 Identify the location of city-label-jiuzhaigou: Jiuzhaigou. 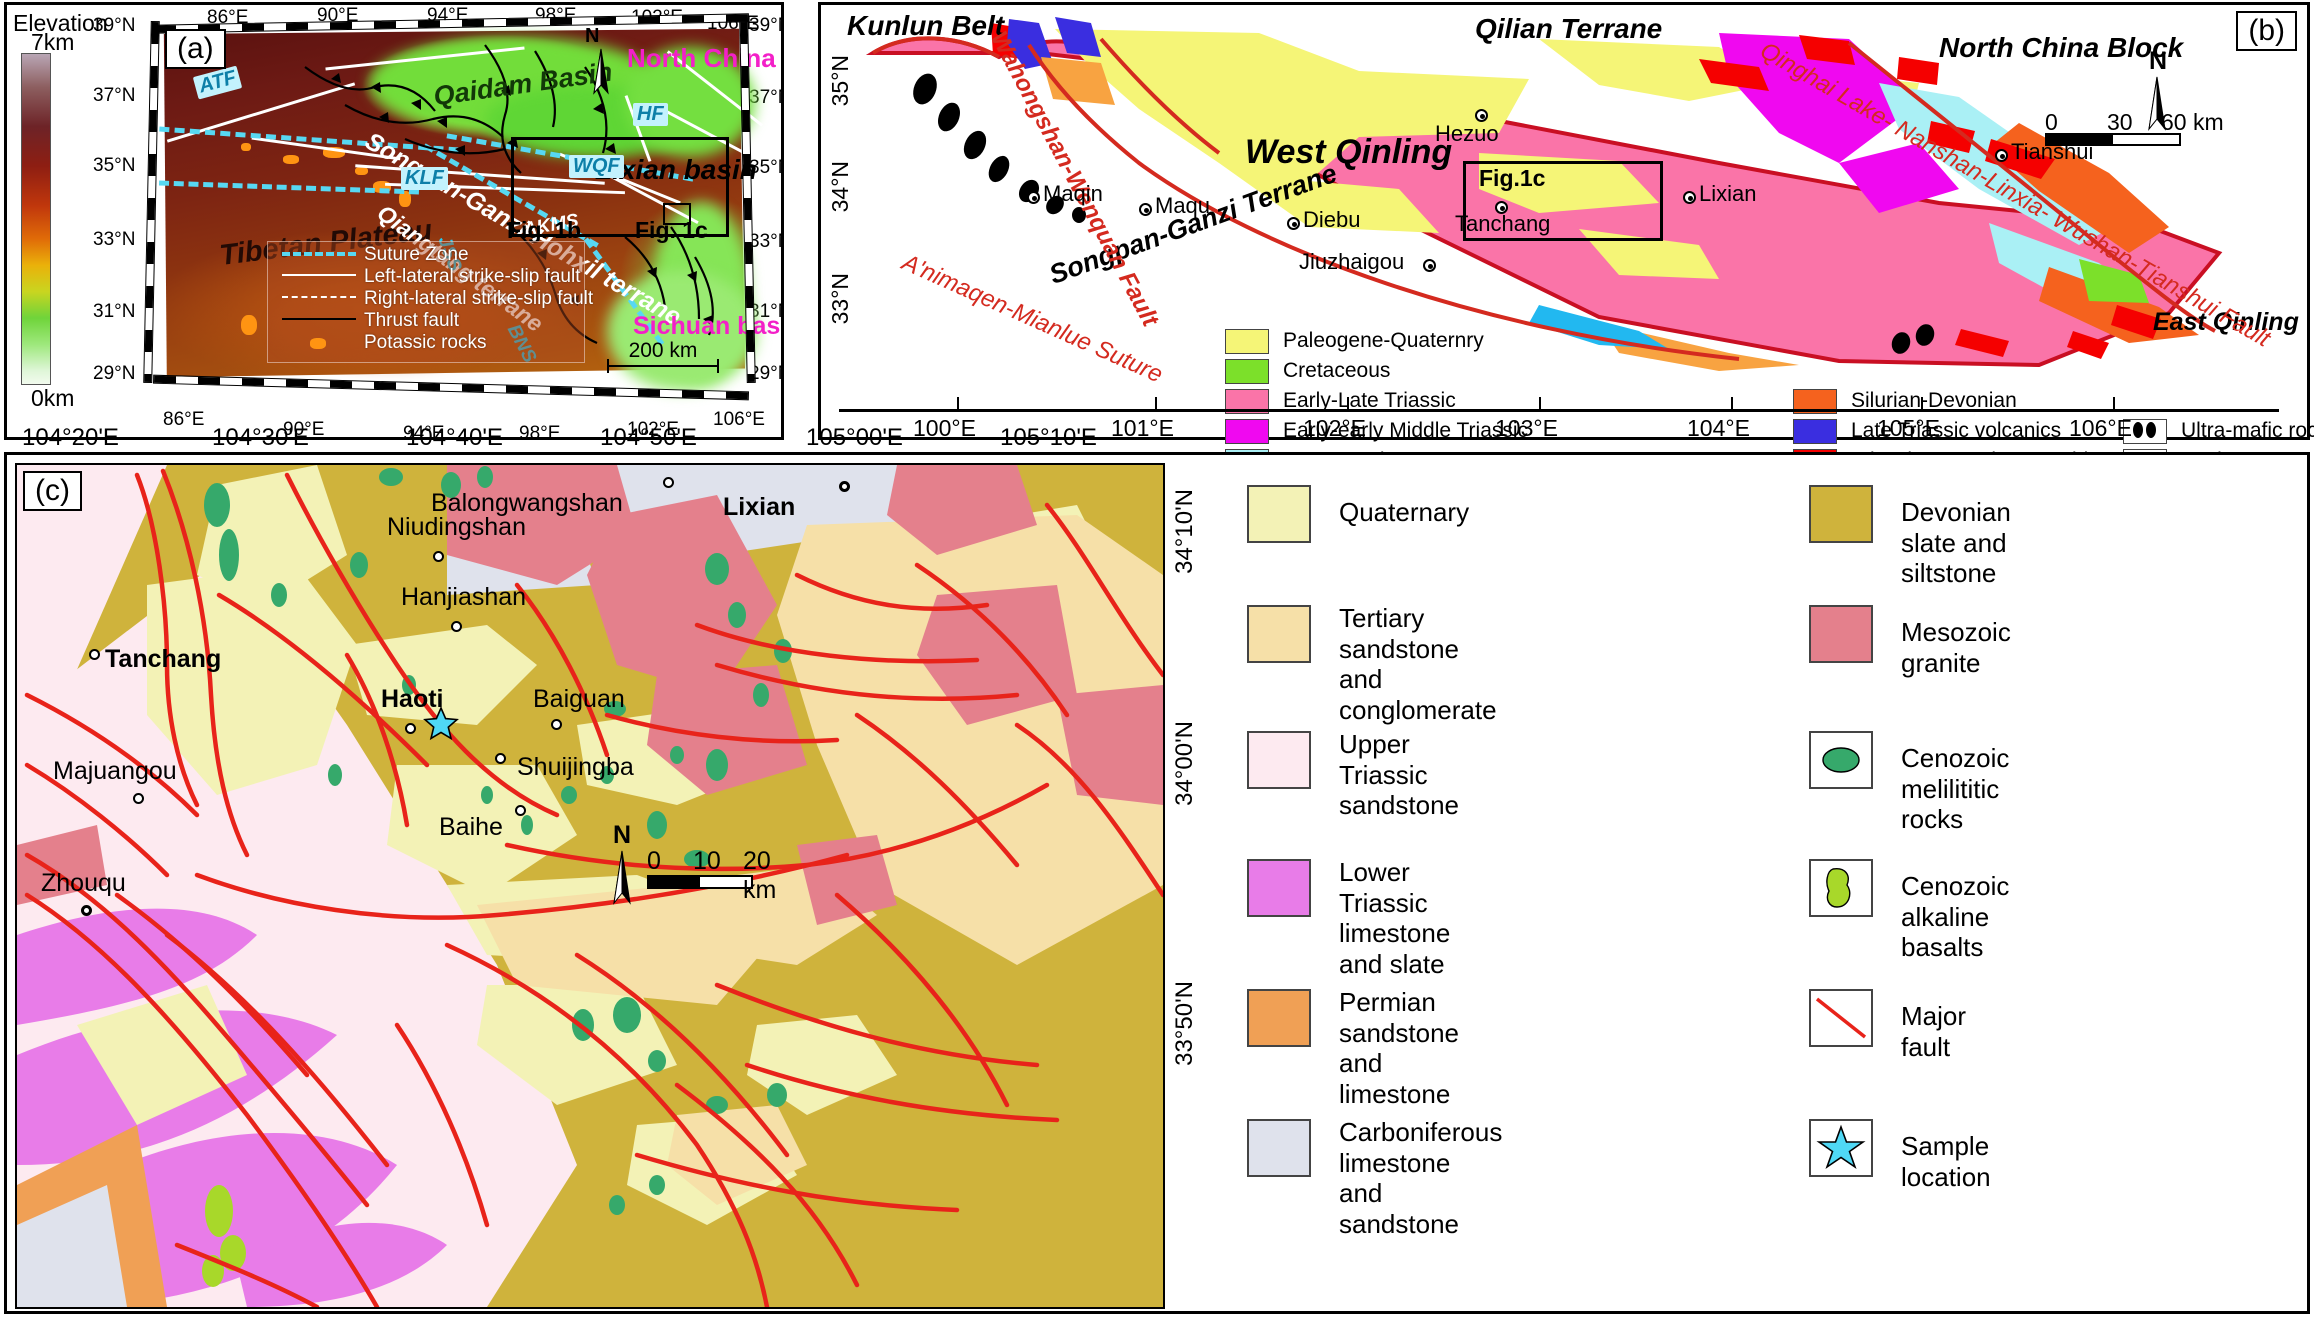
(1352, 261).